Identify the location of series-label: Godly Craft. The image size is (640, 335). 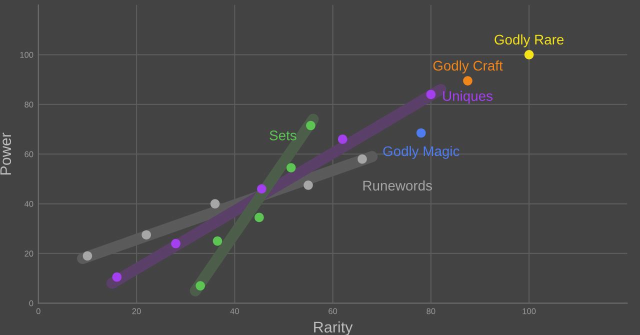
(468, 67).